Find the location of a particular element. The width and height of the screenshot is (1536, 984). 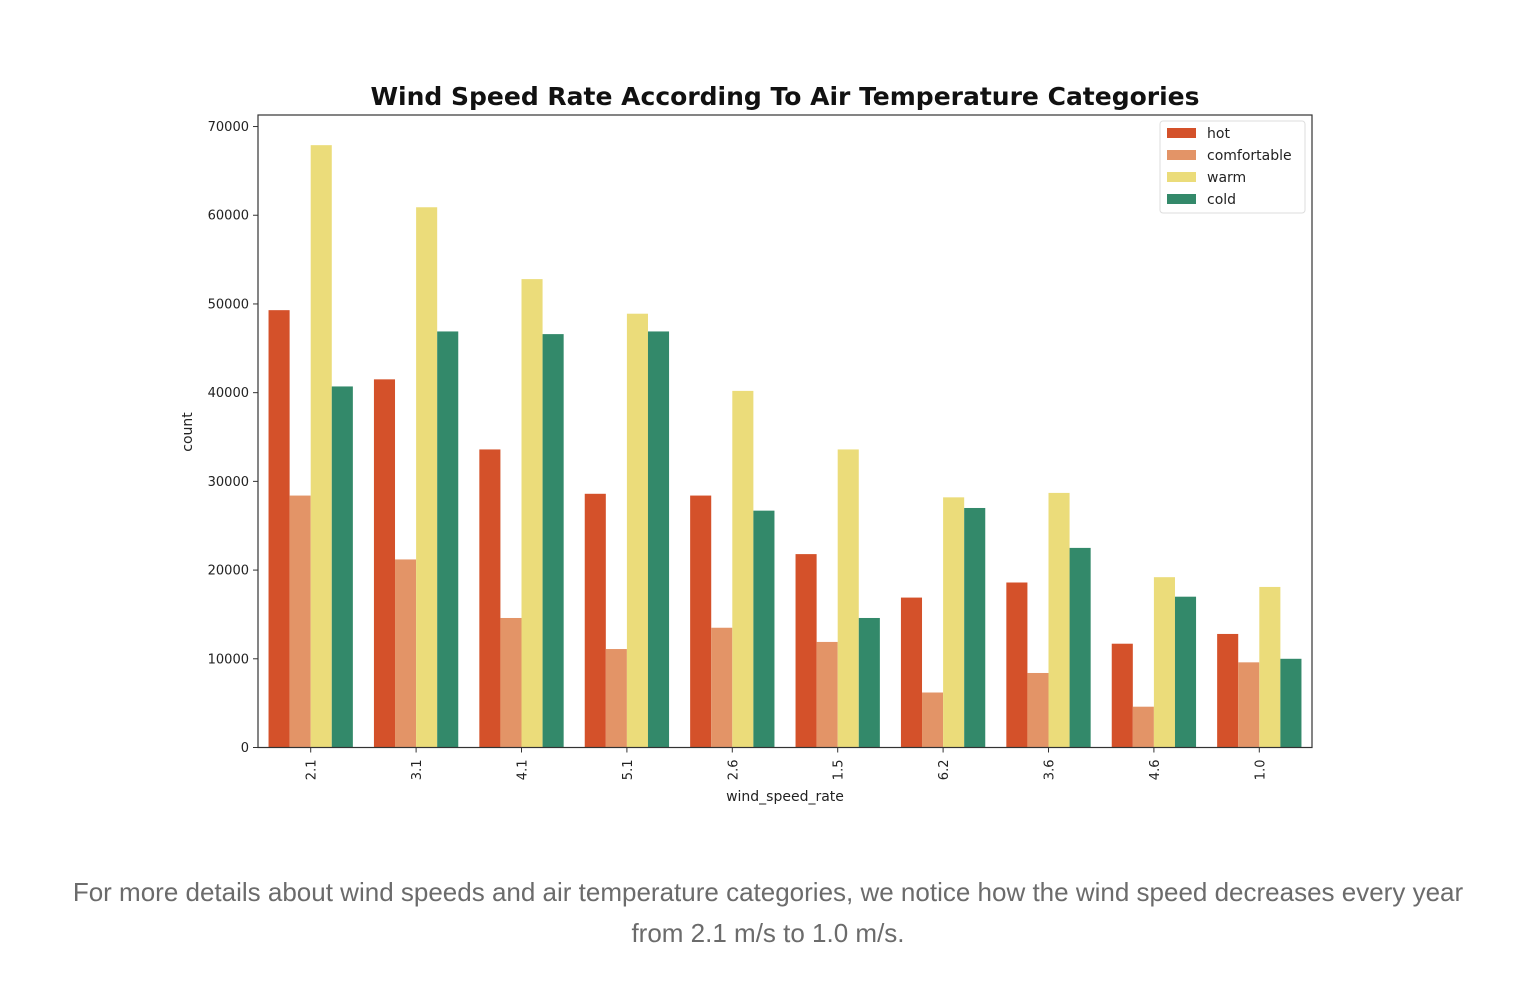

y-tick-label: 10000 is located at coordinates (228, 659).